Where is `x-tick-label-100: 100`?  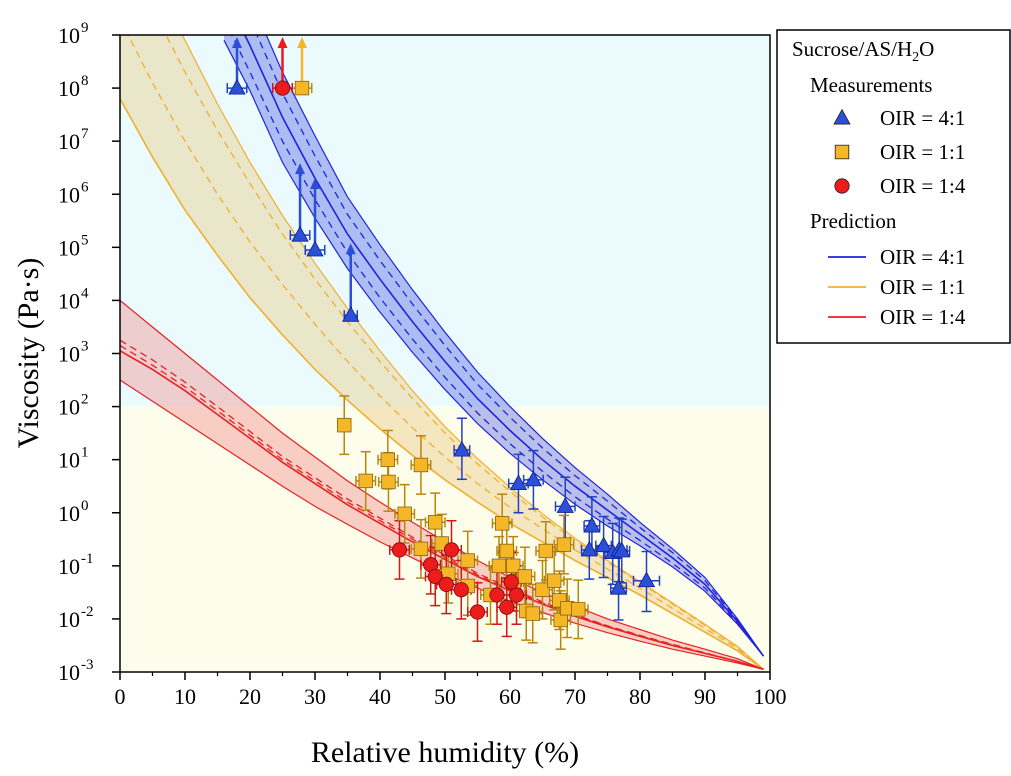
x-tick-label-100: 100 is located at coordinates (770, 696).